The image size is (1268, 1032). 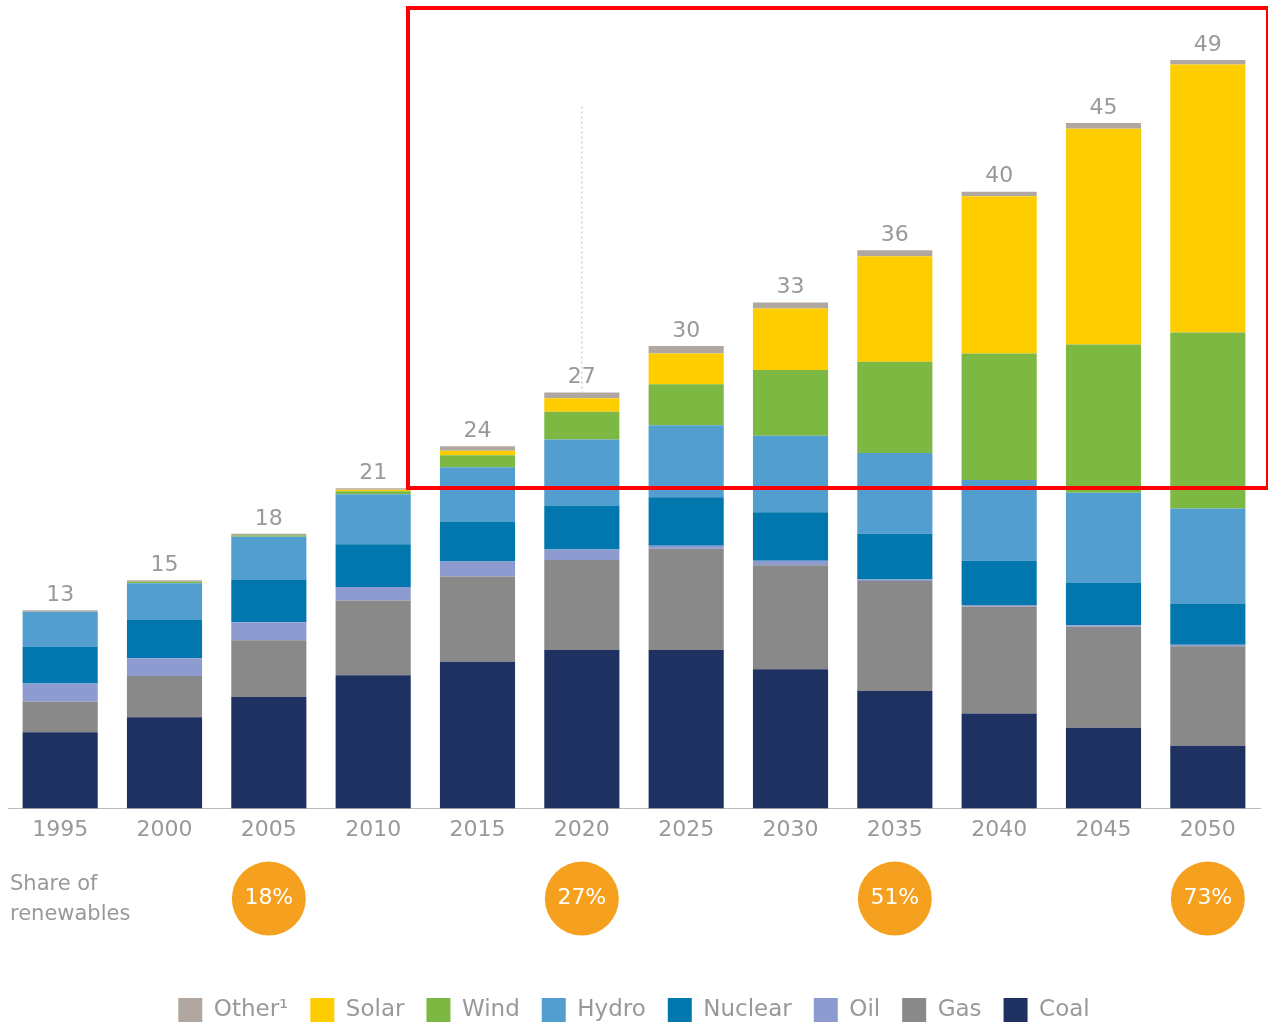 What do you see at coordinates (268, 517) in the screenshot?
I see `annotation: 18` at bounding box center [268, 517].